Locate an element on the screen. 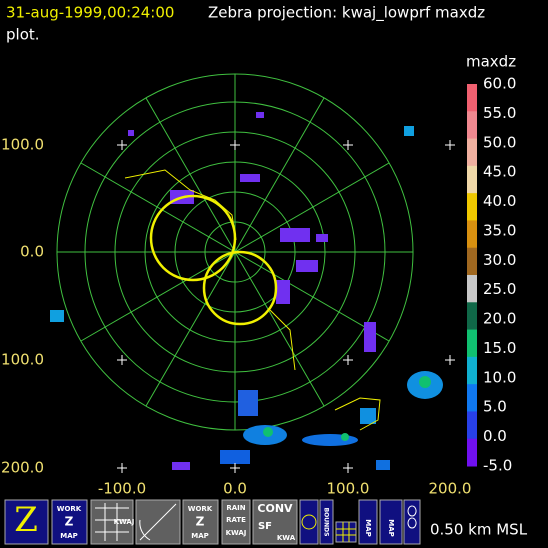  kwaj-button is located at coordinates (112, 522).